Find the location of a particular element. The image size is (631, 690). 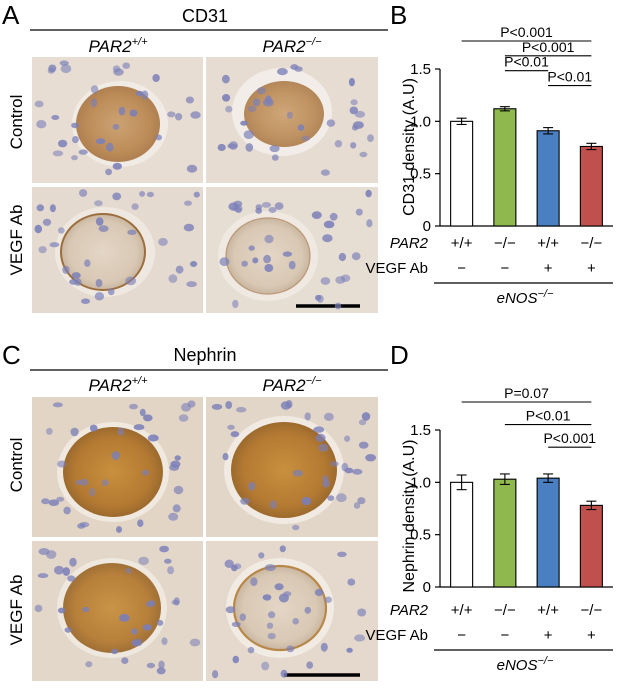

panel-a-row-vegf-label: VEGF Ab is located at coordinates (16, 240).